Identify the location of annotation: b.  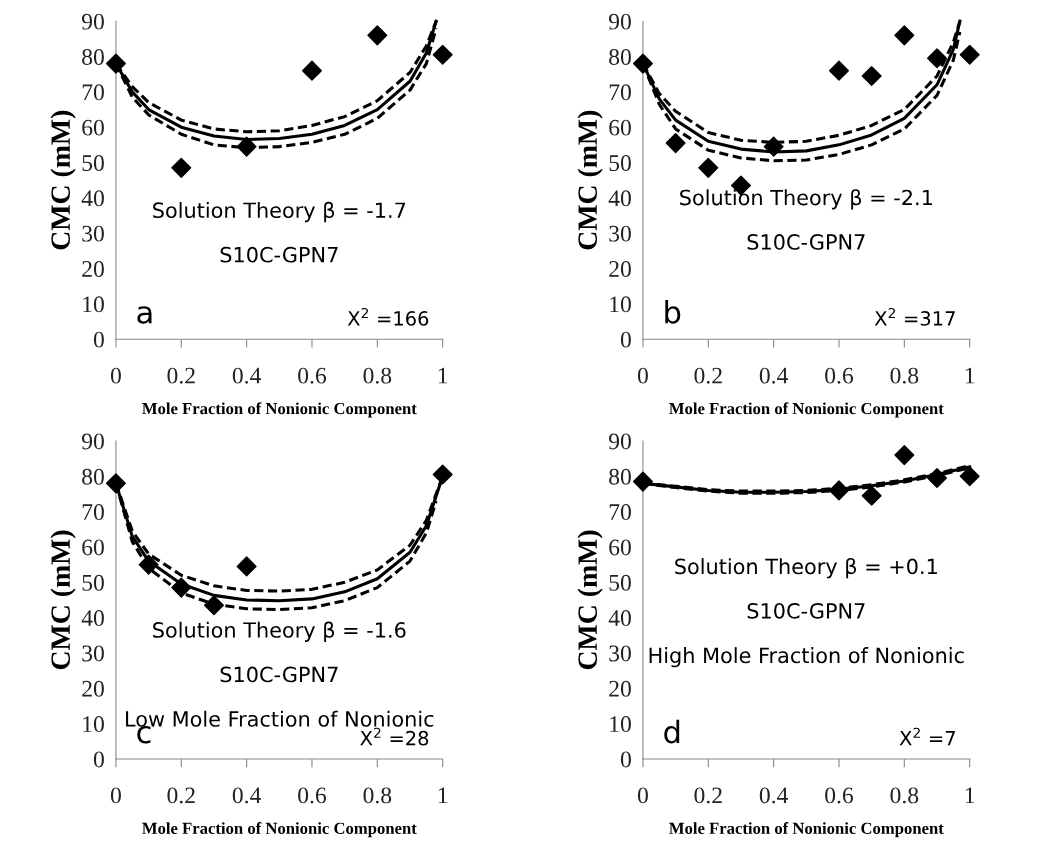
(673, 312).